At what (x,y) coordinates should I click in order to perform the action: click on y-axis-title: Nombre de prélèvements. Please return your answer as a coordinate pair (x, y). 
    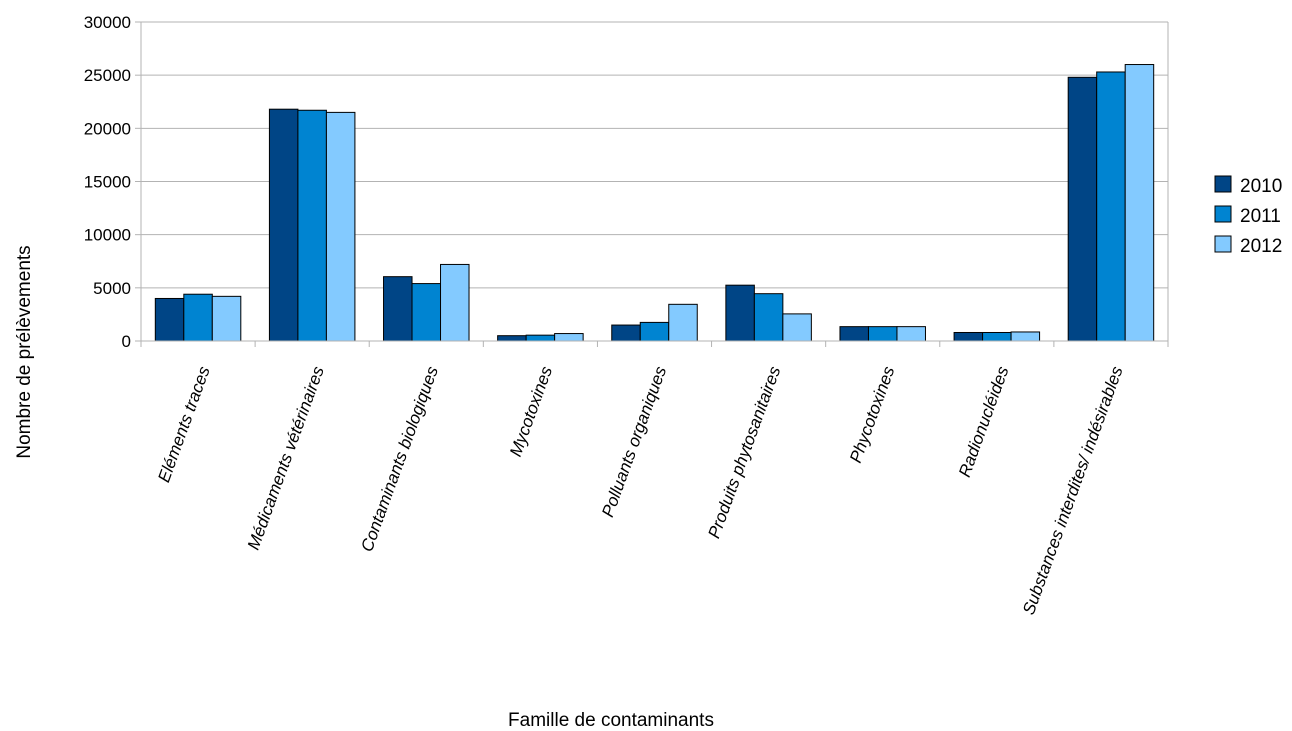
    Looking at the image, I should click on (24, 351).